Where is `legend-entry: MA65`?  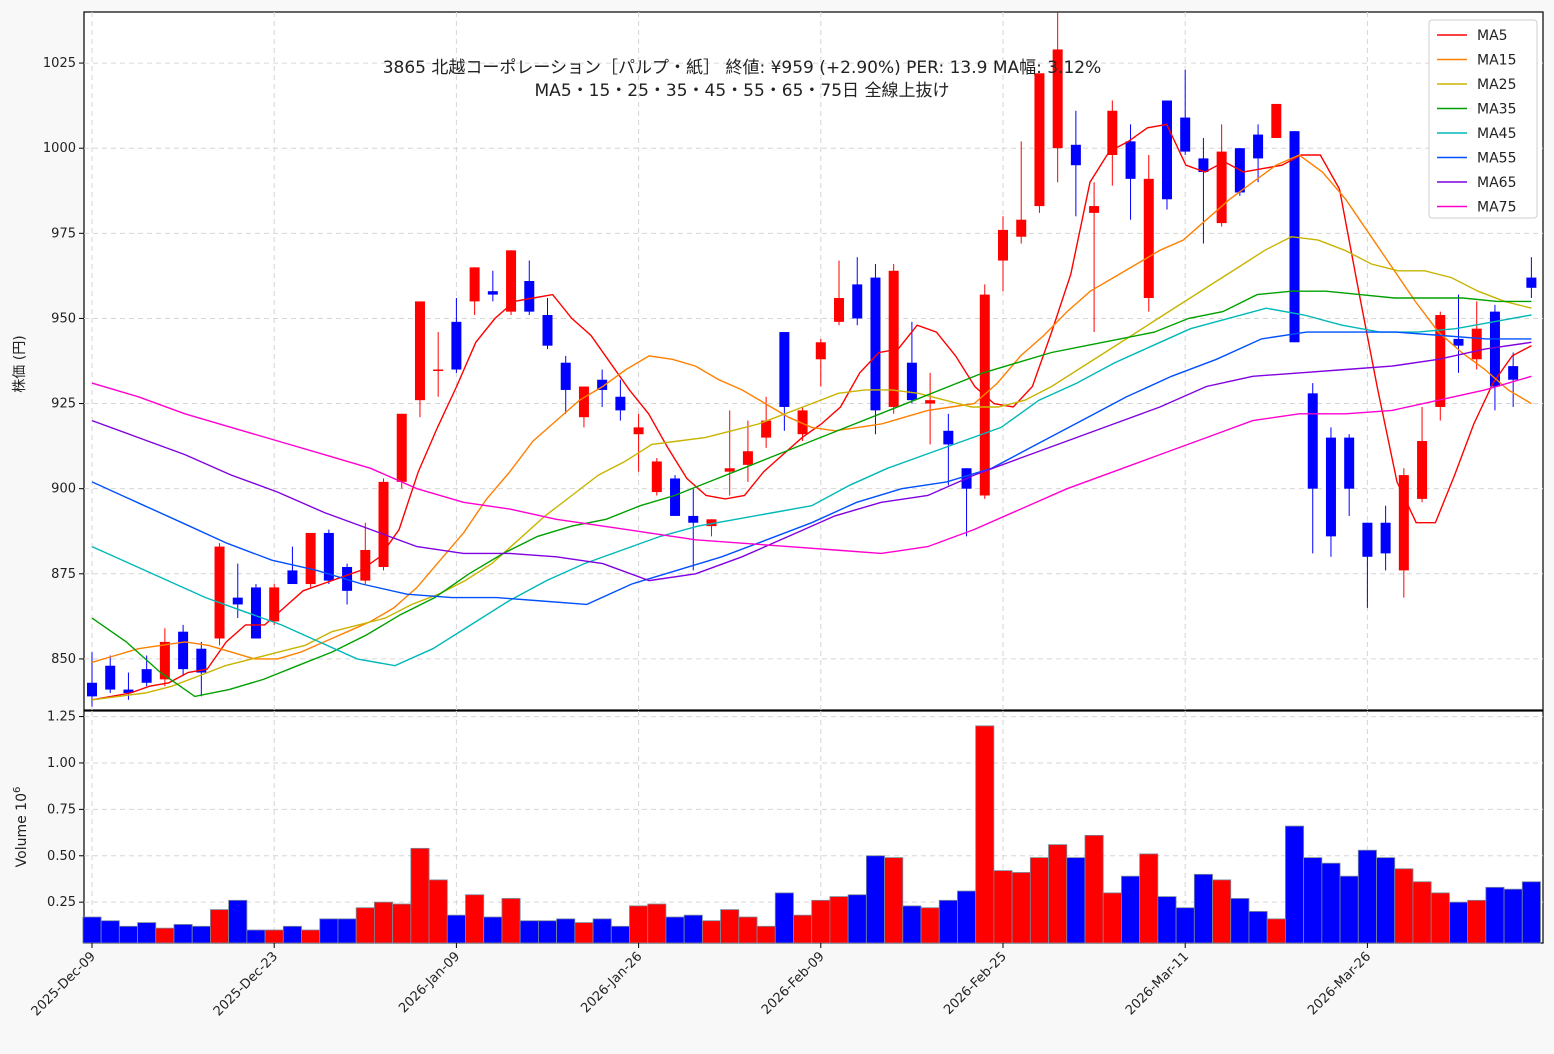
legend-entry: MA65 is located at coordinates (1496, 183).